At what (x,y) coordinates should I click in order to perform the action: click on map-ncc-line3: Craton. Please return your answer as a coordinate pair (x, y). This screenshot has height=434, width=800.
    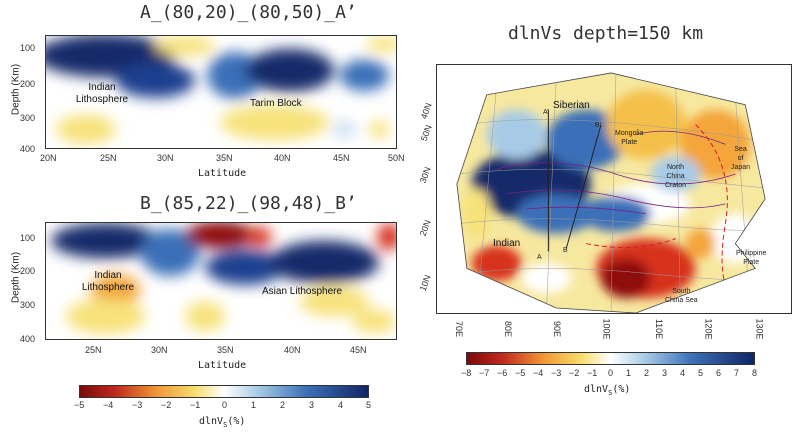
    Looking at the image, I should click on (676, 185).